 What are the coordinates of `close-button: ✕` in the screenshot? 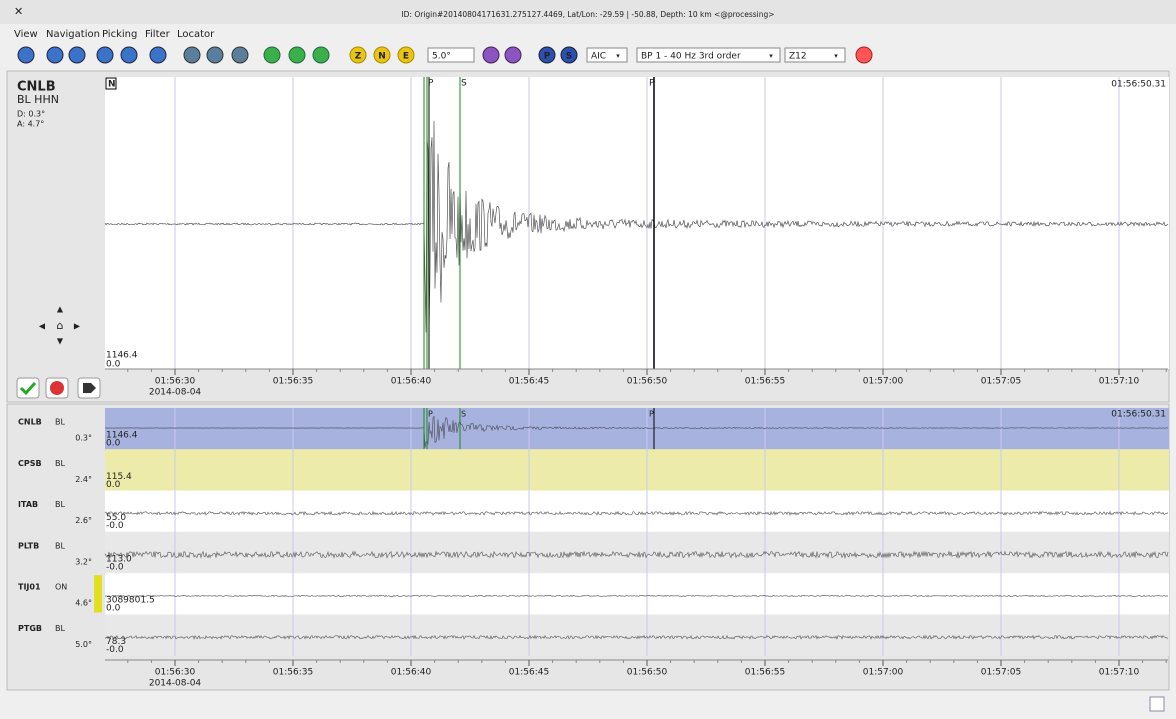 It's located at (18, 11).